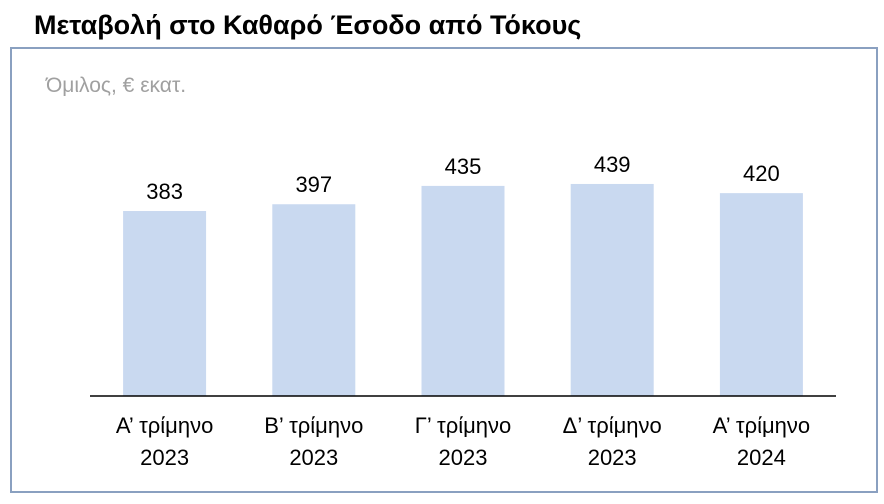  Describe the element at coordinates (463, 441) in the screenshot. I see `x-tick-label: Γ’ τρίμηνο 2023` at that location.